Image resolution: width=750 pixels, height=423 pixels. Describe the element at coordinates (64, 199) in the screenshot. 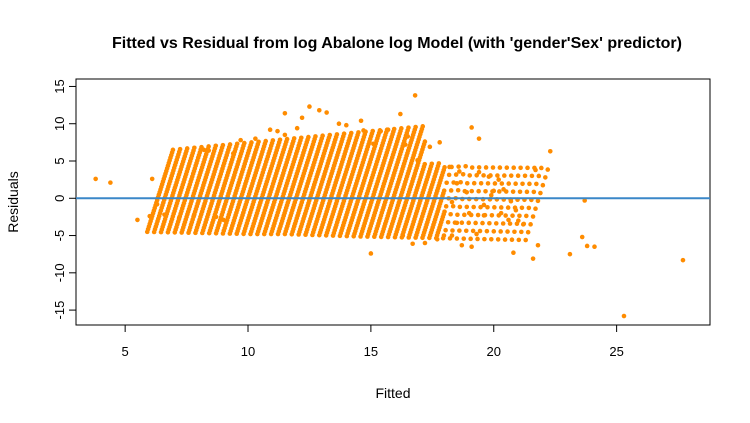

I see `y-axis: -15 -10 -5 0 5 10 15` at that location.